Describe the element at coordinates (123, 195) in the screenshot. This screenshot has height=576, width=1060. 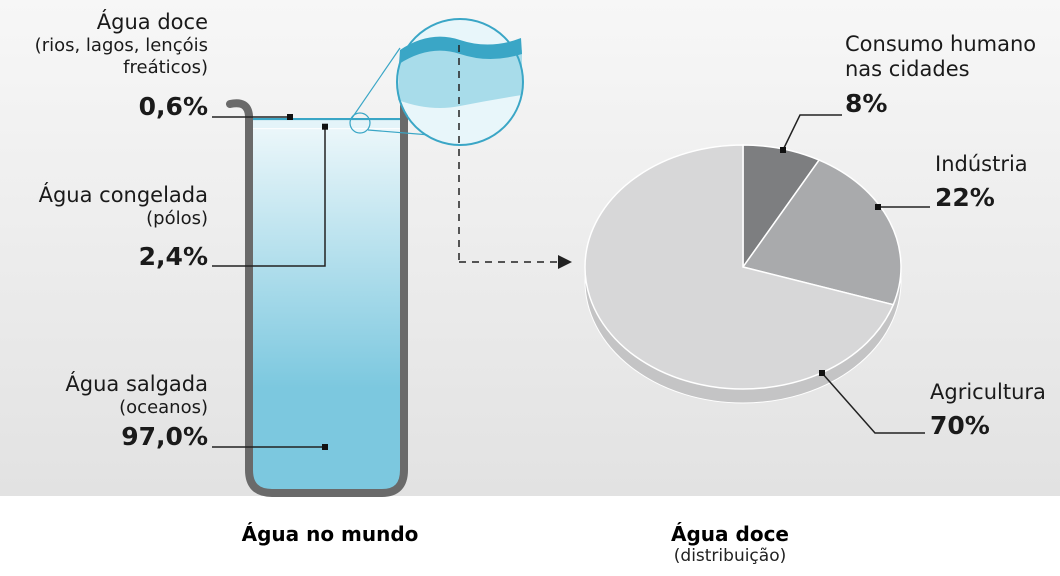
I see `category-label: Água congelada` at that location.